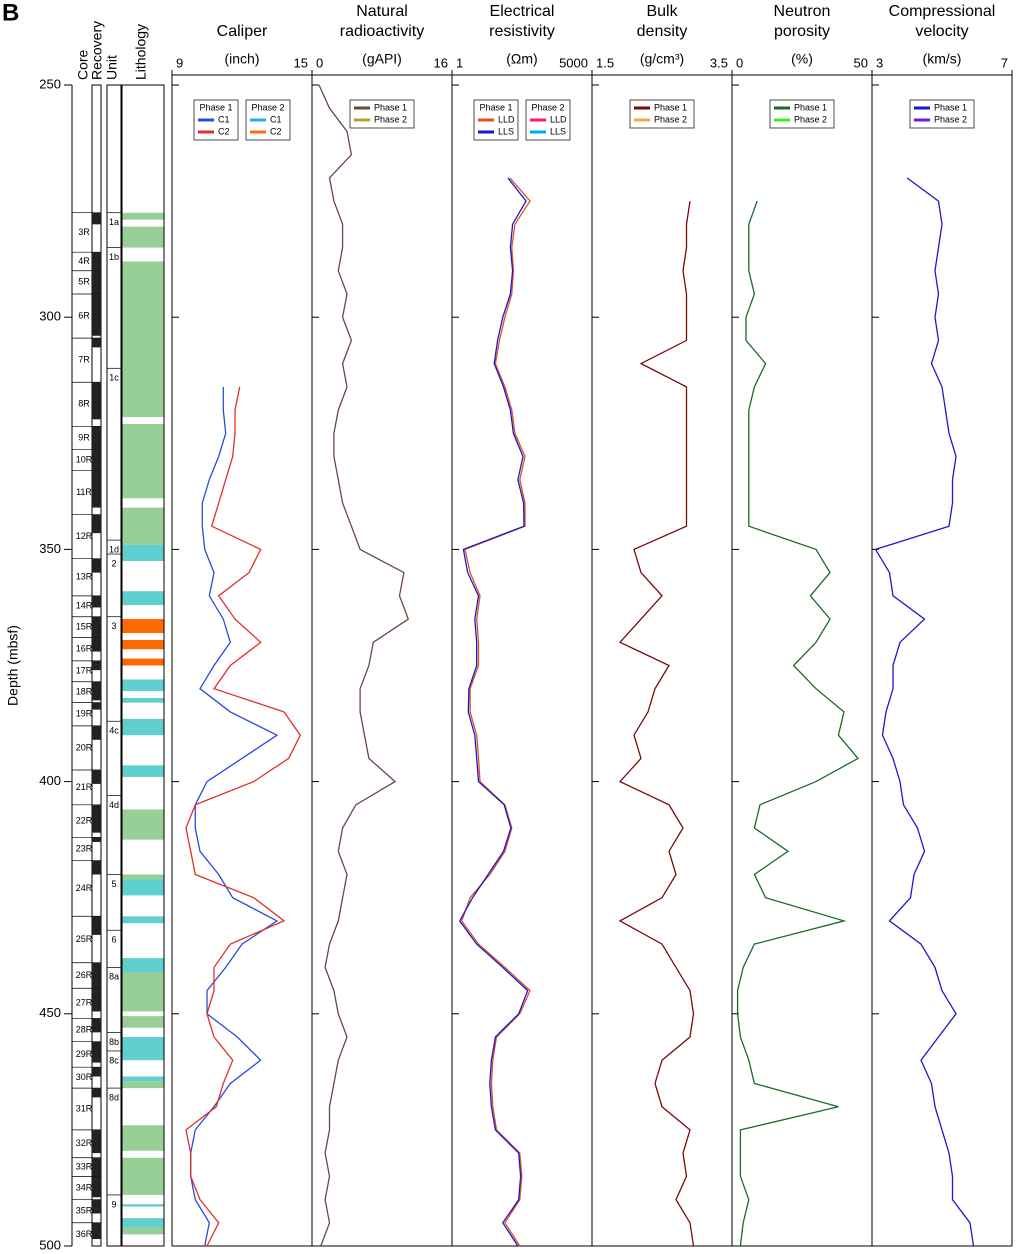 The height and width of the screenshot is (1254, 1016). What do you see at coordinates (879, 62) in the screenshot?
I see `x-tick-label: 3` at bounding box center [879, 62].